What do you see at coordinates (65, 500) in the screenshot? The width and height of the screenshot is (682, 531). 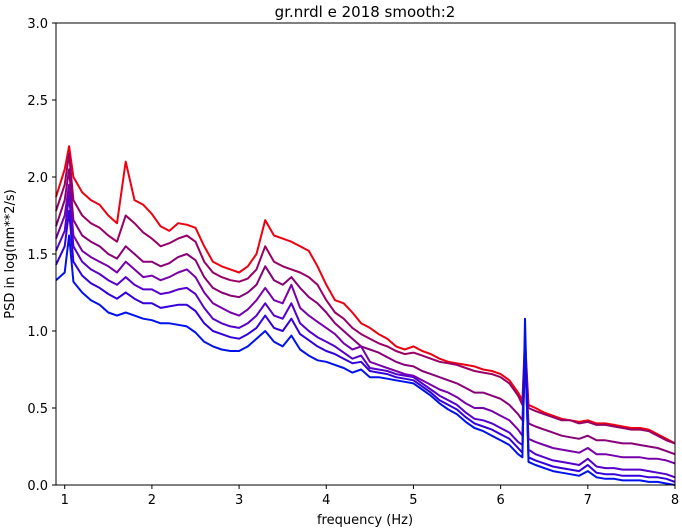 I see `x-tick-label: 1` at bounding box center [65, 500].